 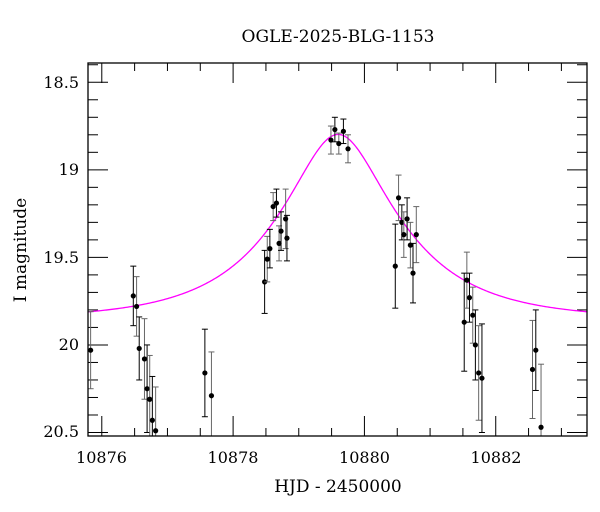 I want to click on y-tick-label: 18.5, so click(x=61, y=82).